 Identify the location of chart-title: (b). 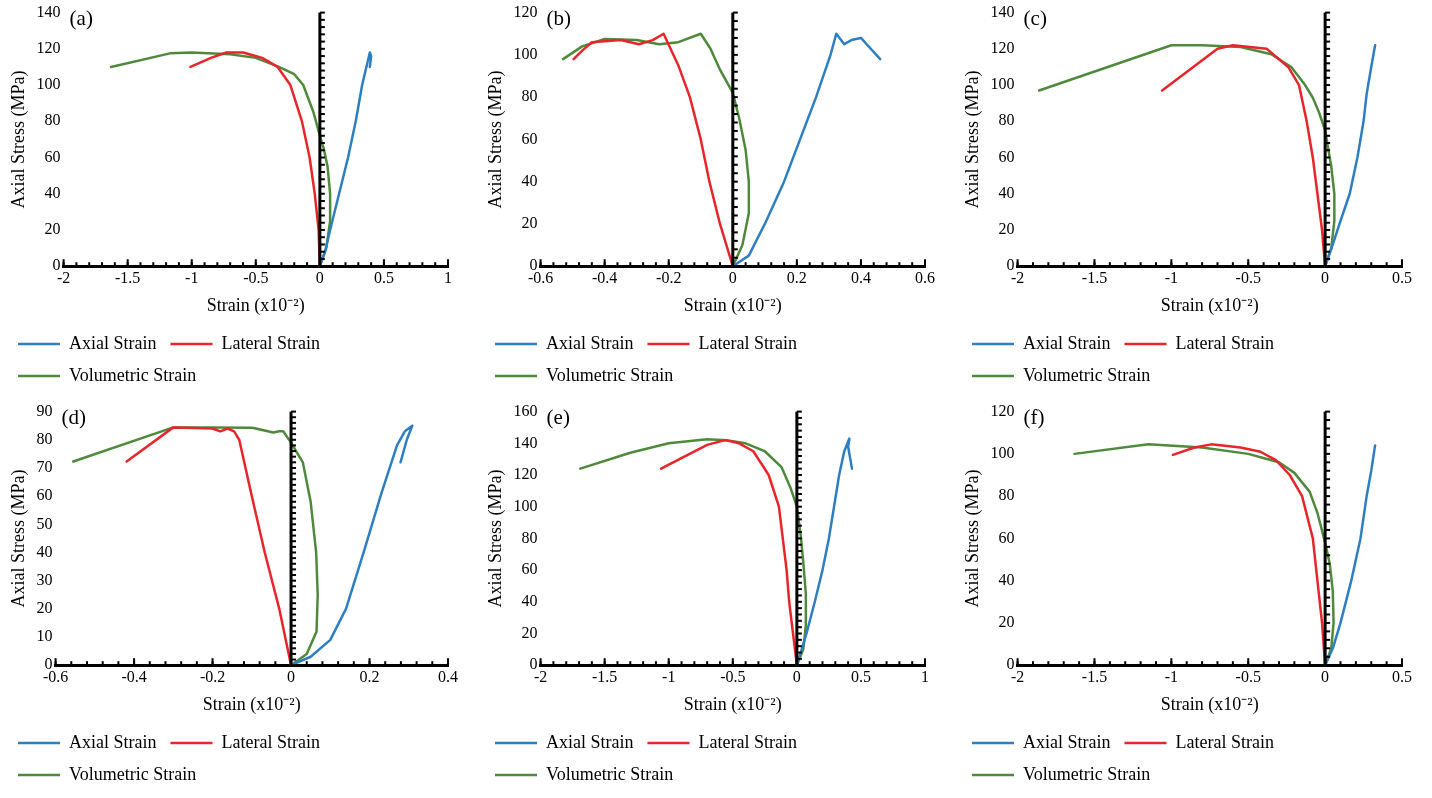
(559, 17).